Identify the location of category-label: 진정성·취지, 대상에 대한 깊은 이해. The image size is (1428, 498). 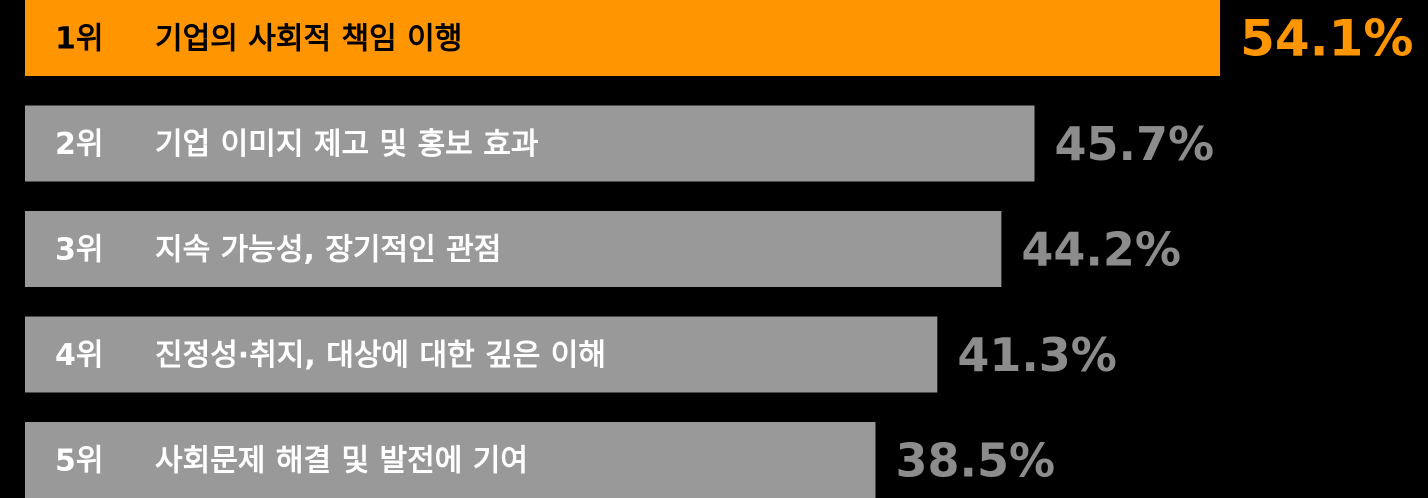
(380, 355).